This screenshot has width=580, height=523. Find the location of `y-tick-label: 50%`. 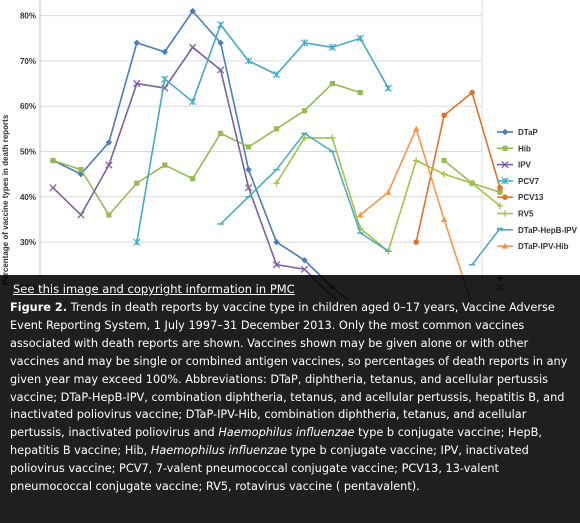

y-tick-label: 50% is located at coordinates (28, 152).